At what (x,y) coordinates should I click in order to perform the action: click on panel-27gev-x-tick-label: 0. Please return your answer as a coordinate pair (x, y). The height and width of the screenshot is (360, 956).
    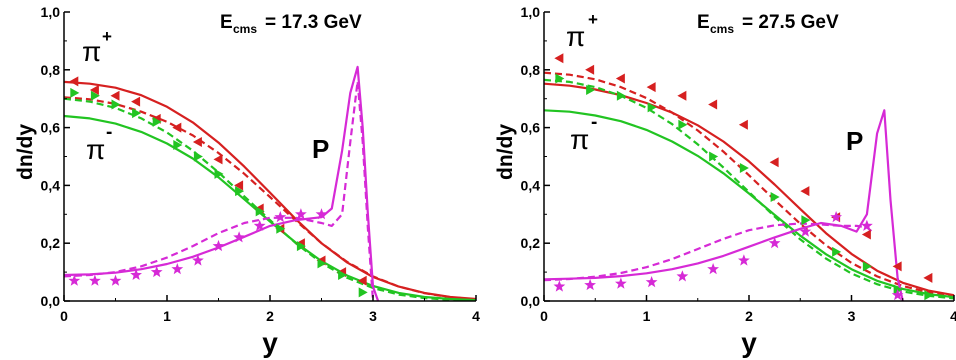
    Looking at the image, I should click on (544, 316).